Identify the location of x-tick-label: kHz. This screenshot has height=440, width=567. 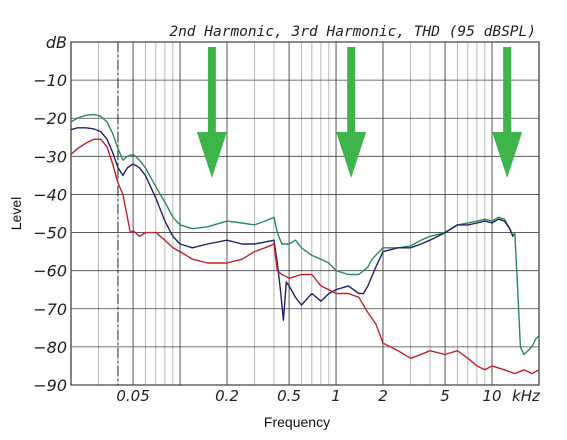
(526, 396).